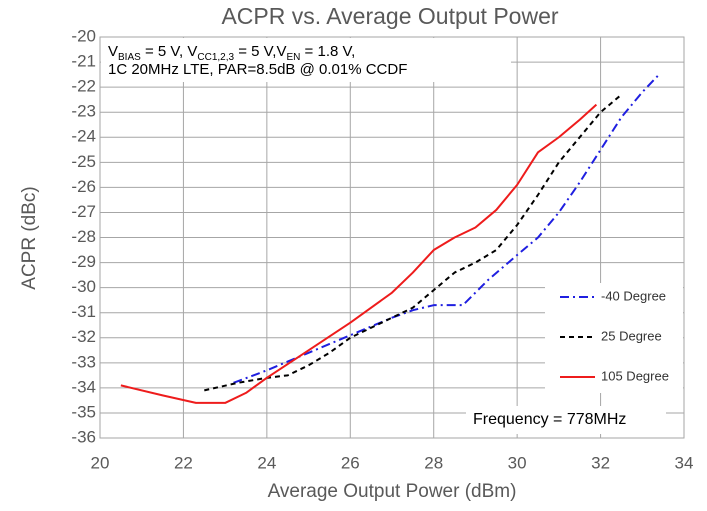 This screenshot has width=707, height=511. What do you see at coordinates (293, 57) in the screenshot?
I see `annotation-part: EN` at bounding box center [293, 57].